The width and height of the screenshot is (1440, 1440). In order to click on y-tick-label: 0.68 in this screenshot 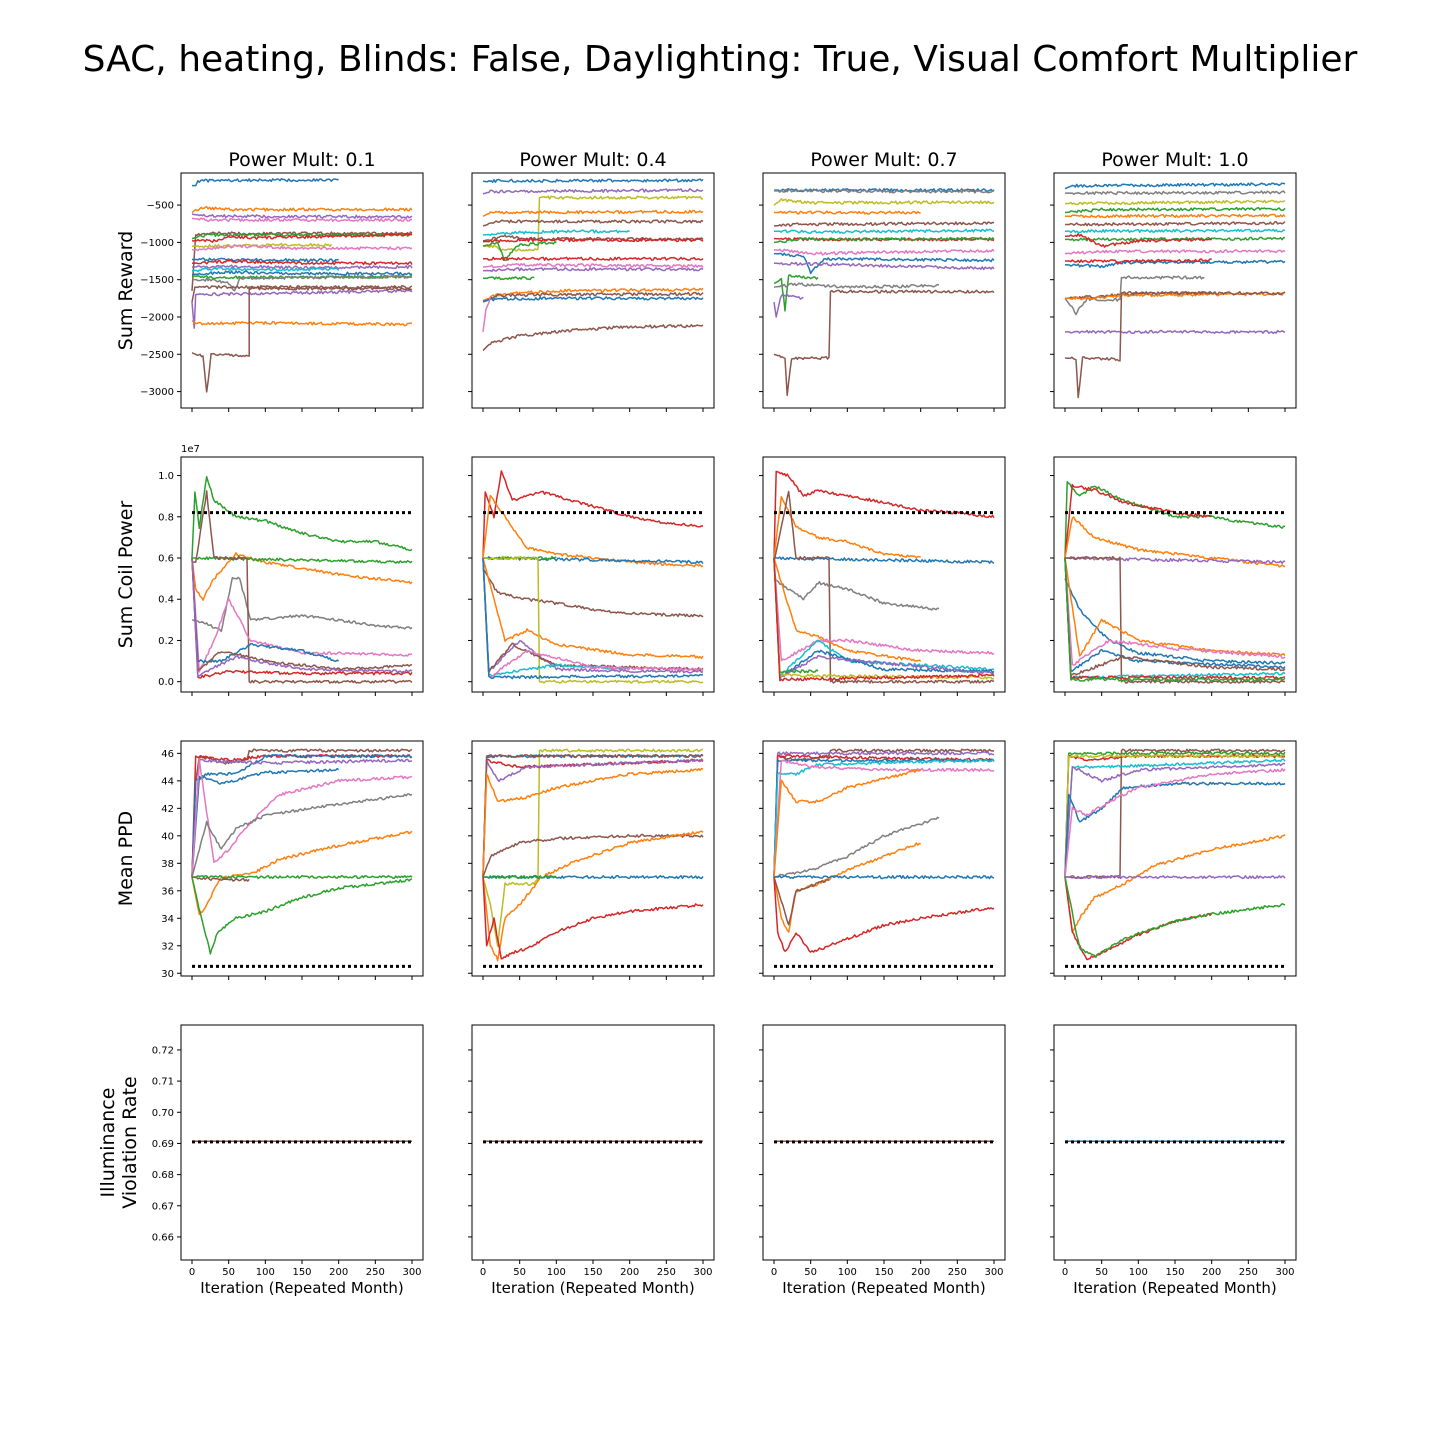, I will do `click(163, 1175)`.